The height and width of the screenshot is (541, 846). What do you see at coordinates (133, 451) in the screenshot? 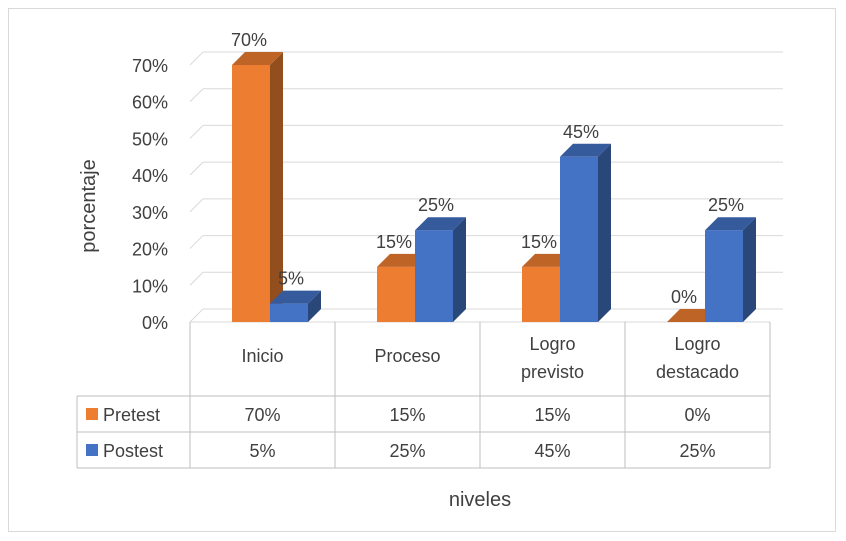
I see `legend-label: Postest` at bounding box center [133, 451].